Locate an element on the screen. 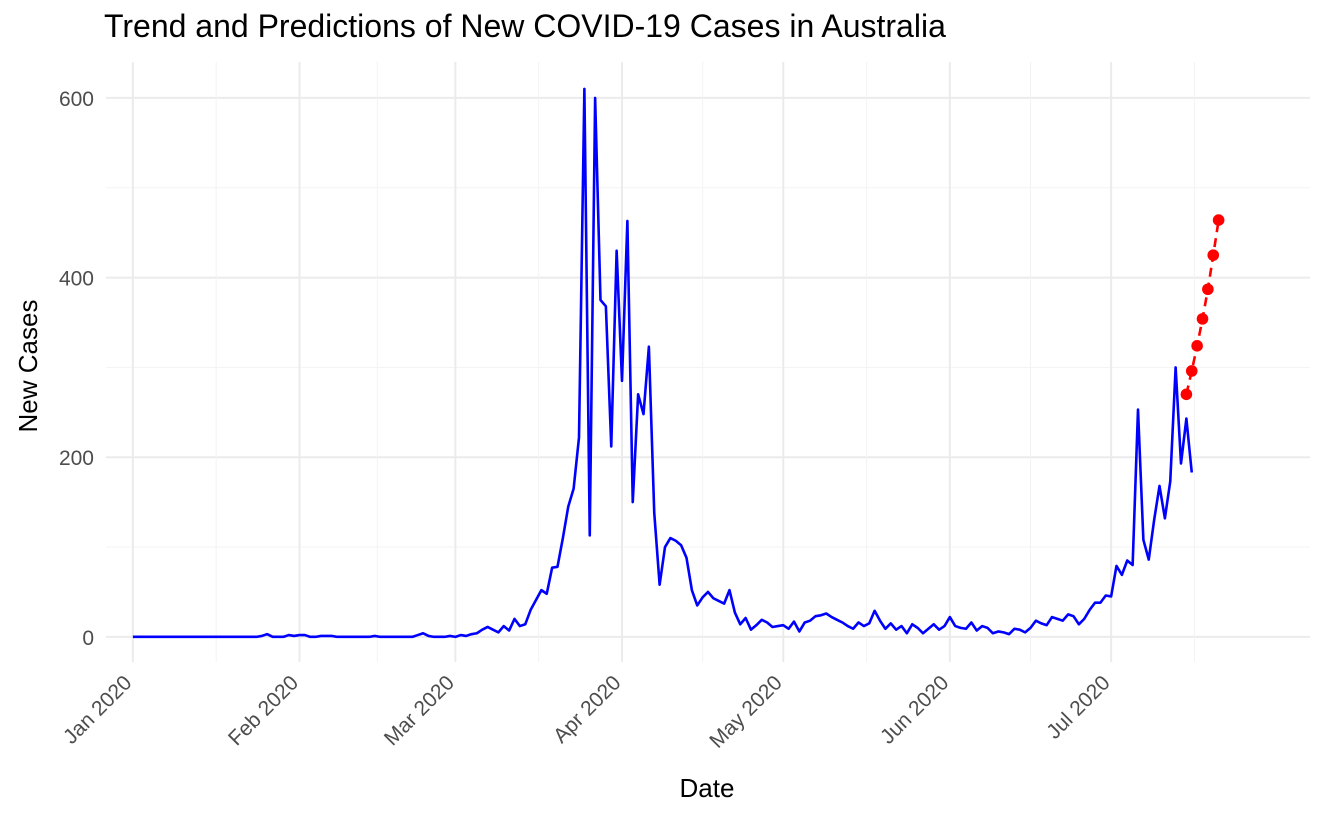  x-tick-label: Mar 2020 is located at coordinates (419, 710).